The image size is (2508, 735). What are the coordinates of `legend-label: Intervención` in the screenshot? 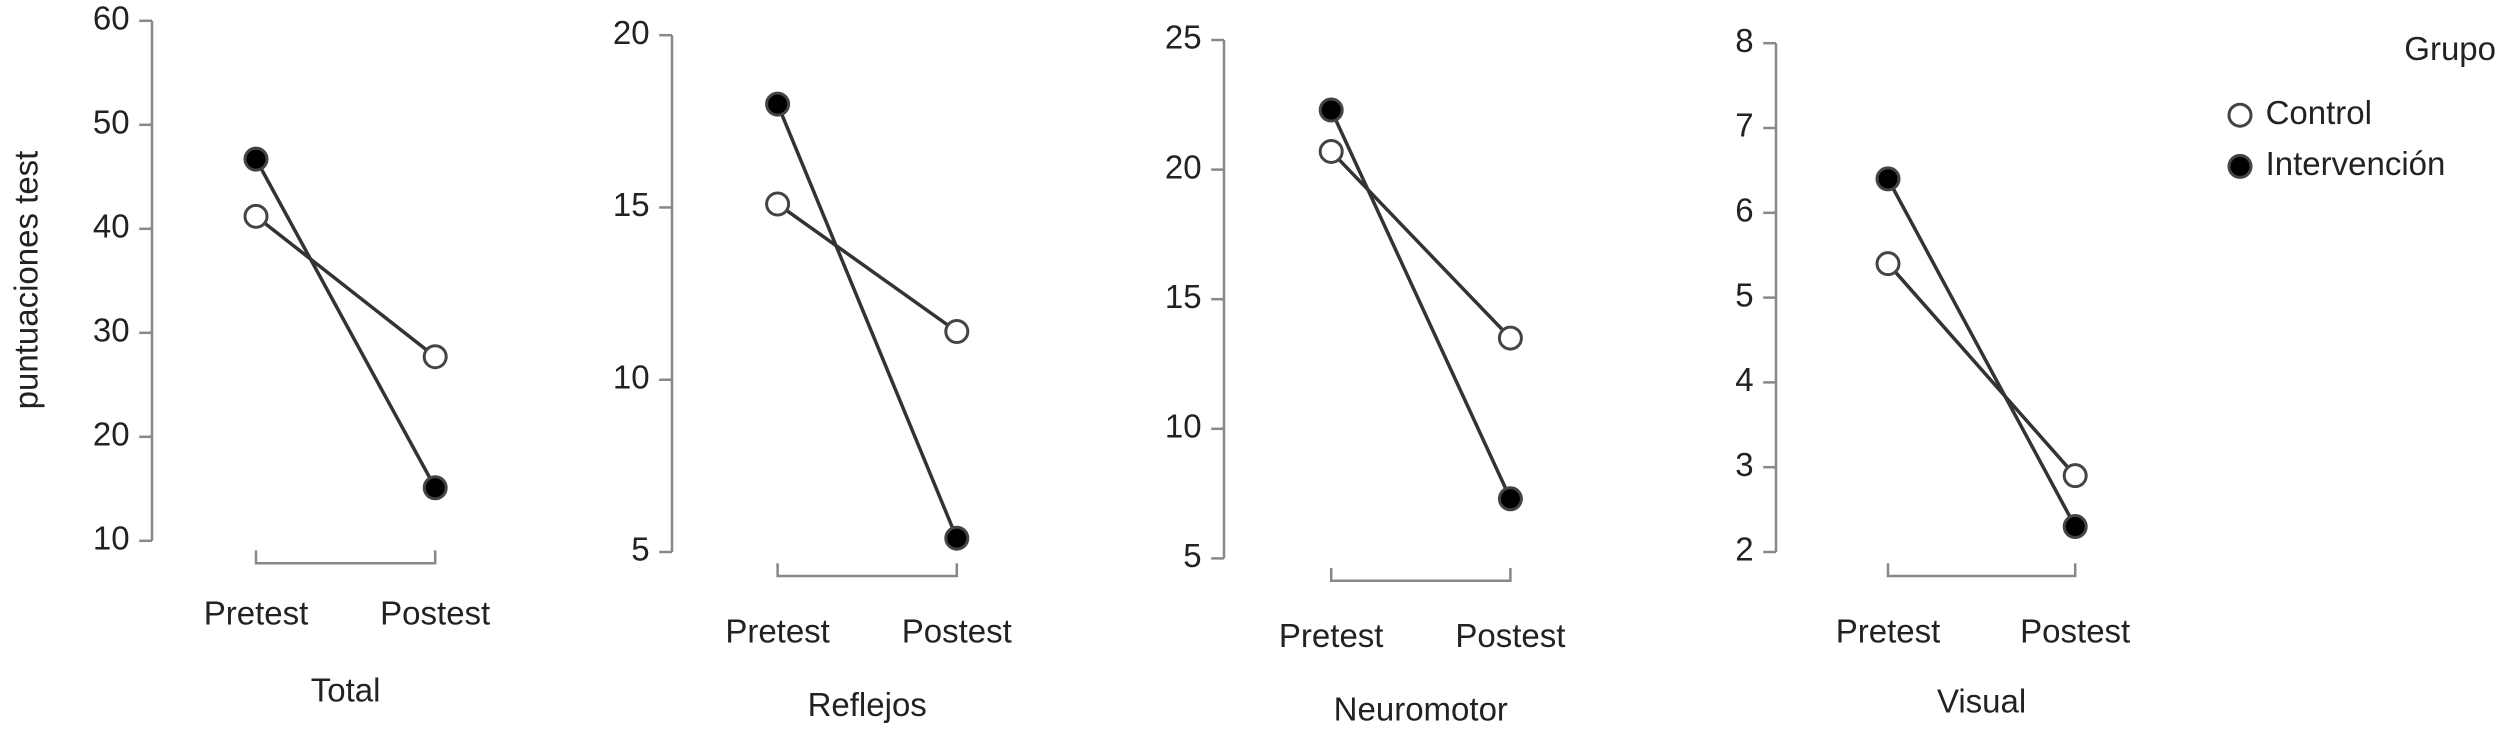 It's located at (2356, 163).